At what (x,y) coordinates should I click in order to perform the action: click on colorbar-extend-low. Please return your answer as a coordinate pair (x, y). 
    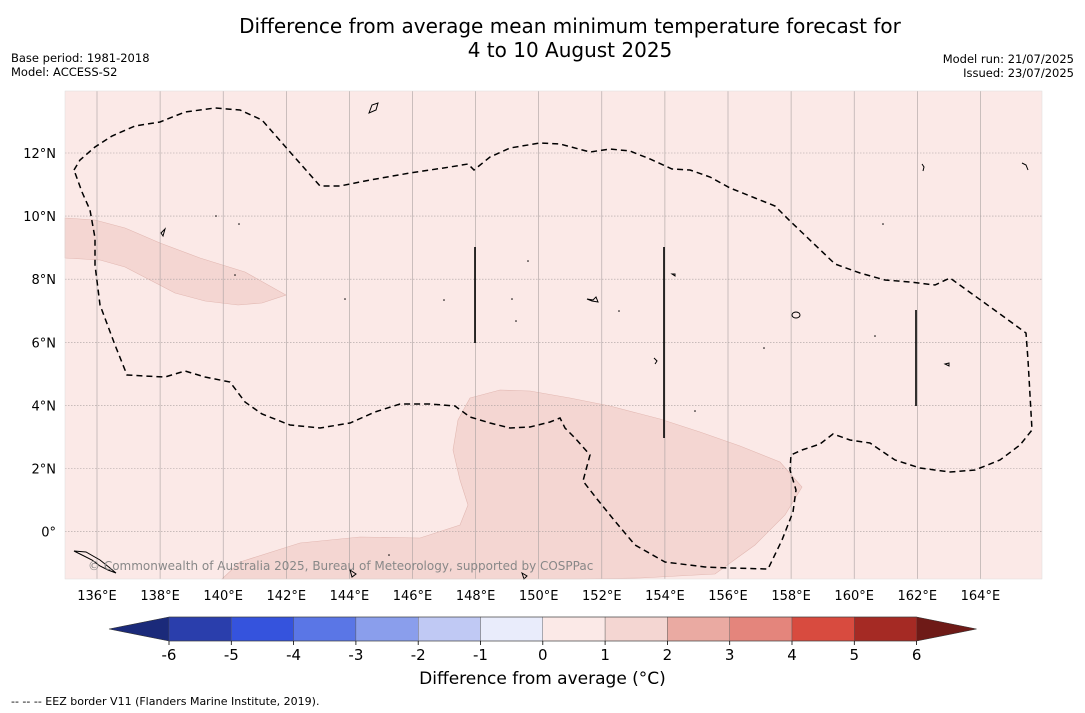
    Looking at the image, I should click on (139, 629).